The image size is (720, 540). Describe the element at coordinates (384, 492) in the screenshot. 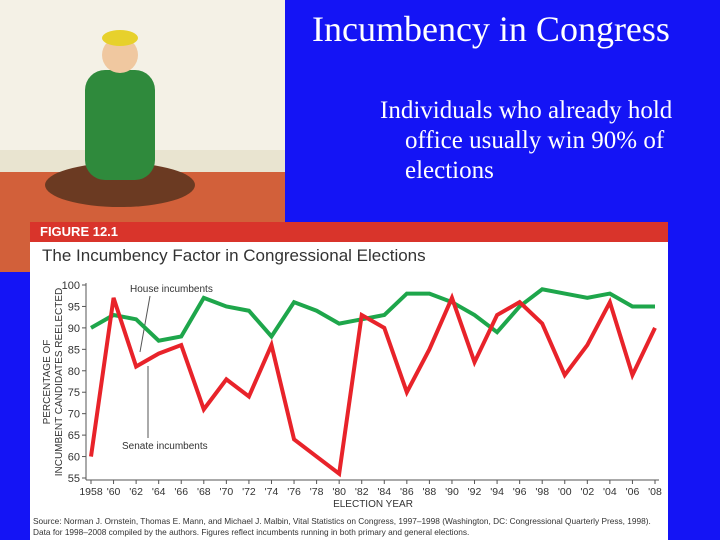

I see `x-tick-label: '84` at that location.